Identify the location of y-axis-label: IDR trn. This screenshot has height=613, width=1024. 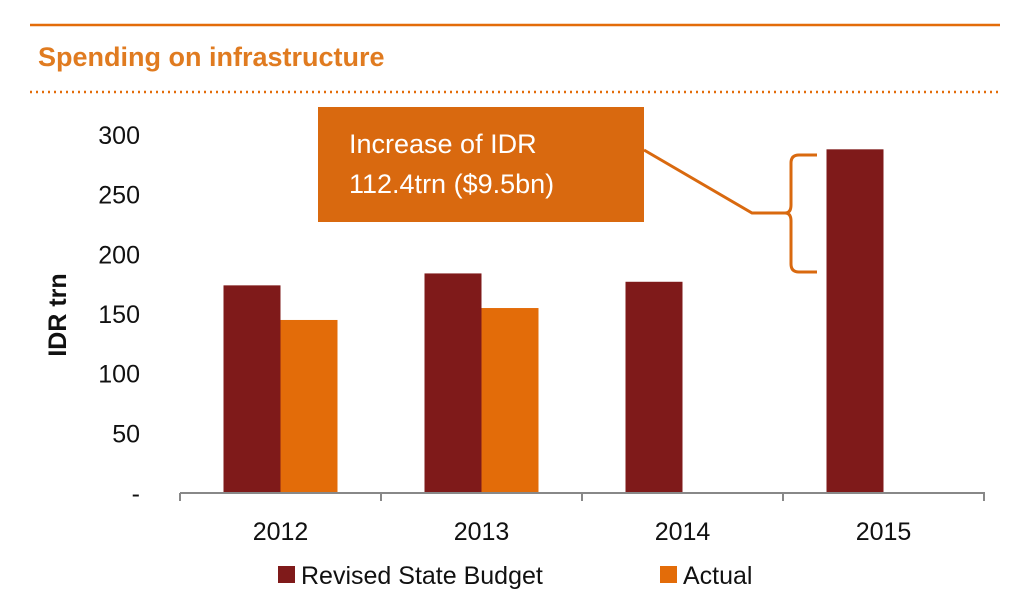
(58, 314).